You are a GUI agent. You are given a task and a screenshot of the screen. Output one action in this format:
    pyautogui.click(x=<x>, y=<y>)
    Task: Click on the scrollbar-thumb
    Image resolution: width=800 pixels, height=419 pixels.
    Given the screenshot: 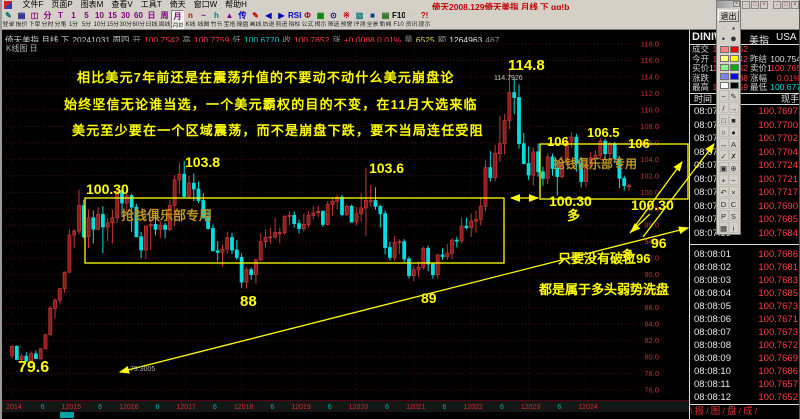 What is the action you would take?
    pyautogui.click(x=67, y=415)
    